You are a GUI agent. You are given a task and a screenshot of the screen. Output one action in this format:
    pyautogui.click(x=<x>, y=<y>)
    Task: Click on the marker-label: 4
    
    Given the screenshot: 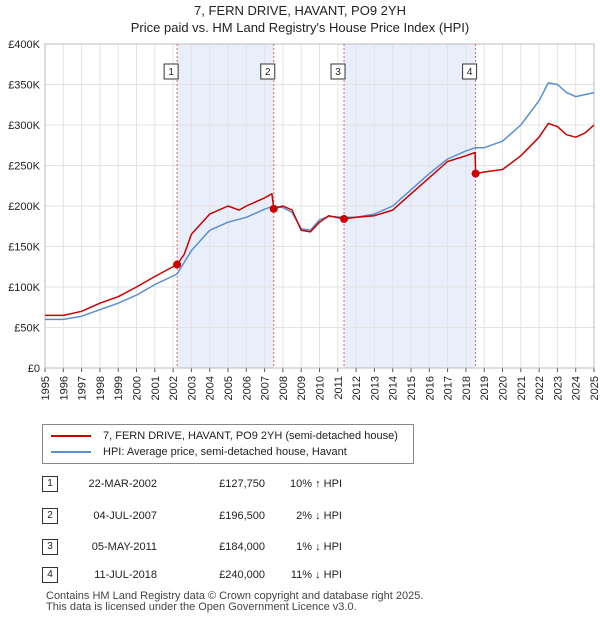 What is the action you would take?
    pyautogui.click(x=470, y=72)
    